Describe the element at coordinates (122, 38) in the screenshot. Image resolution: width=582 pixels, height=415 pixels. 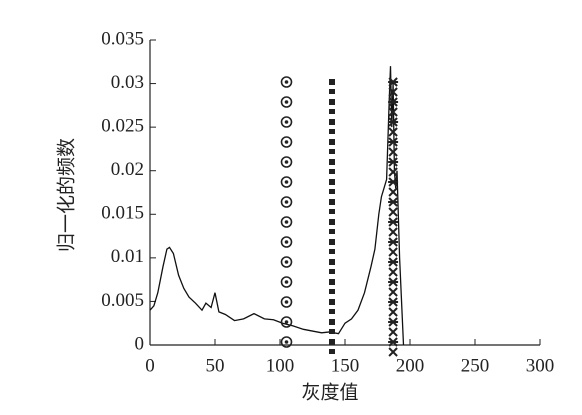
I see `y-tick-label: 0.035` at that location.